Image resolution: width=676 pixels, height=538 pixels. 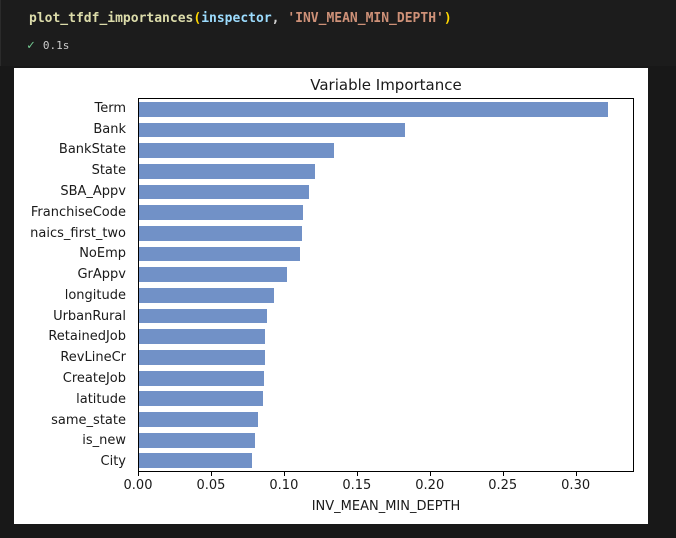 What do you see at coordinates (111, 18) in the screenshot?
I see `code-function-name: plot_tfdf_importances` at bounding box center [111, 18].